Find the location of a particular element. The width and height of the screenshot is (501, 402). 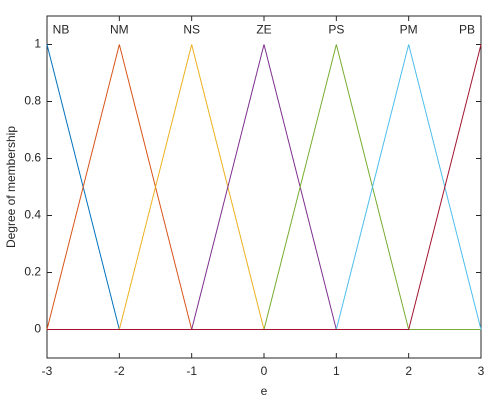

y-tick-label: 0 is located at coordinates (37, 329).